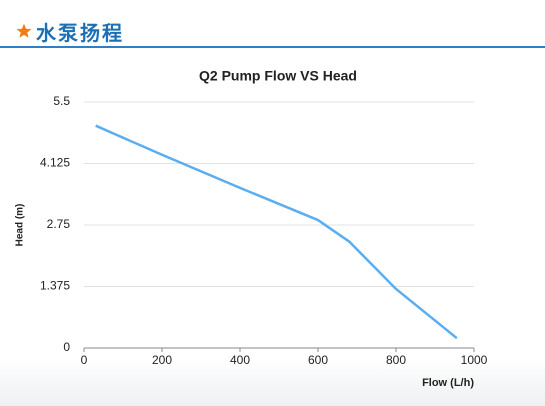 The image size is (545, 406). Describe the element at coordinates (55, 163) in the screenshot. I see `y-tick-label: 4.125` at that location.